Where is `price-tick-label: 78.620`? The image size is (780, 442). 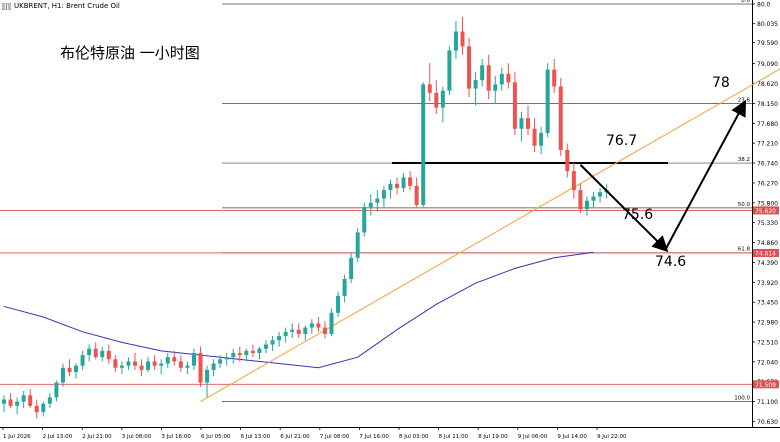 price-tick-label: 78.620 is located at coordinates (767, 84).